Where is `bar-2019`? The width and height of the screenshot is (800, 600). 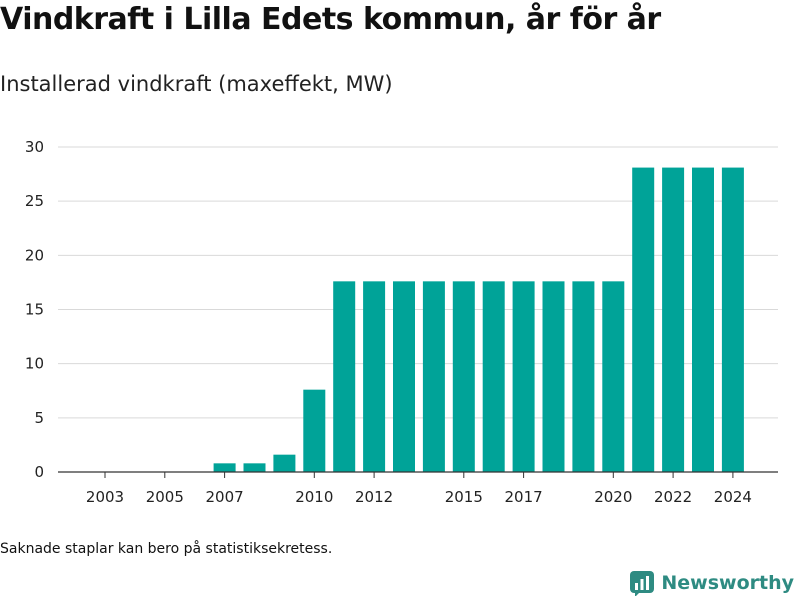
bar-2019 is located at coordinates (583, 376).